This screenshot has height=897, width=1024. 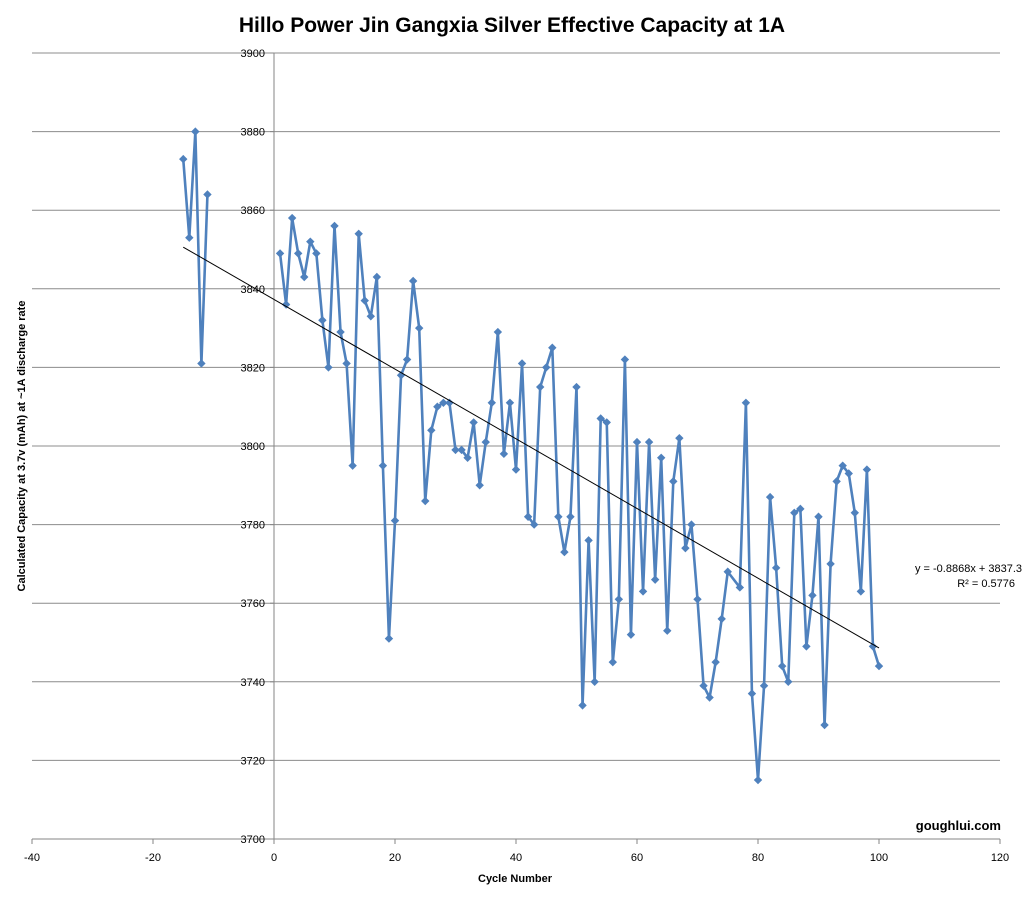 What do you see at coordinates (758, 858) in the screenshot?
I see `x-tick-label: 80` at bounding box center [758, 858].